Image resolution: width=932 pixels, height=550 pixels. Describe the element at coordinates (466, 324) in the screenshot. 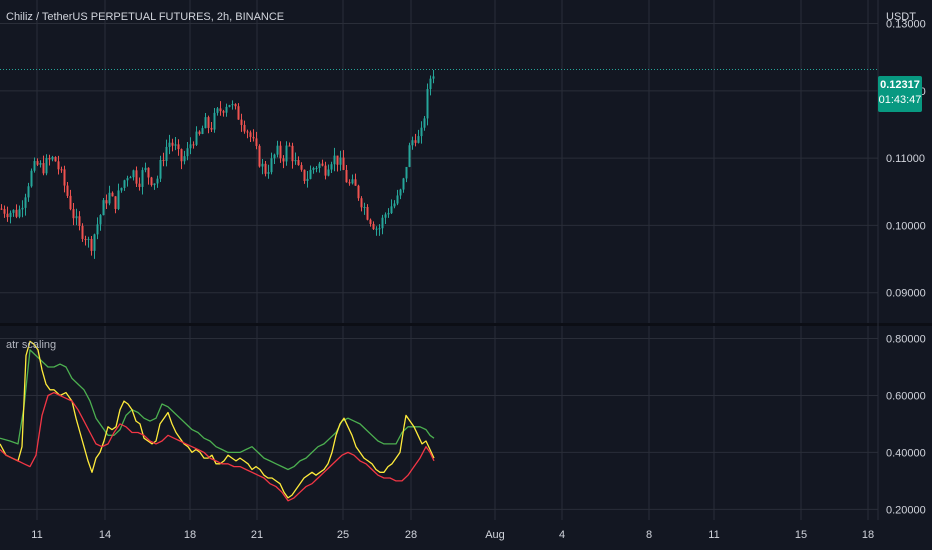

I see `pane-separator` at that location.